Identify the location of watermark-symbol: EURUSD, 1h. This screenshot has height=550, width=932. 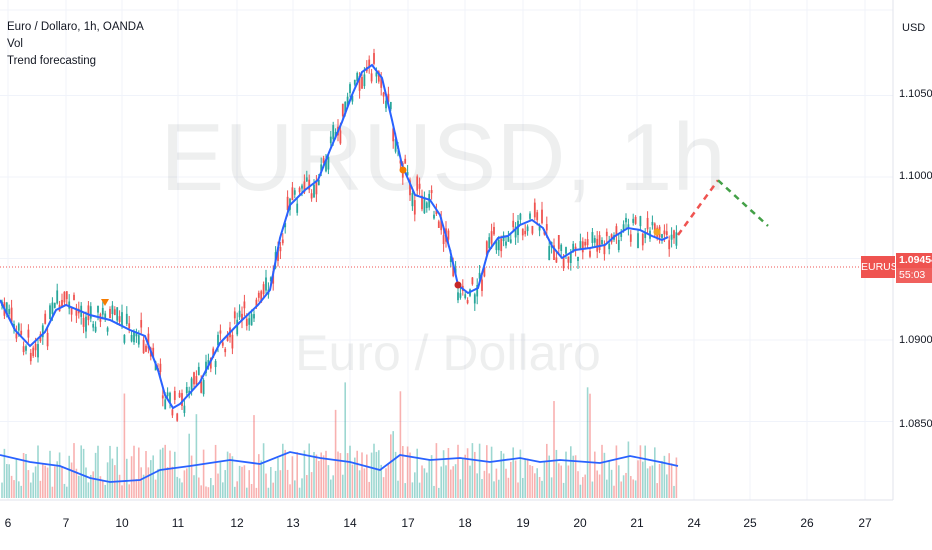
(443, 157).